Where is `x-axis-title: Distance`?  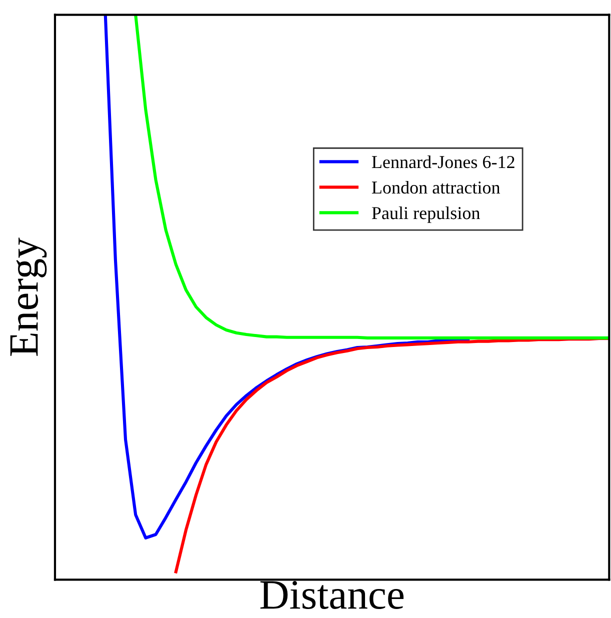
x-axis-title: Distance is located at coordinates (332, 595).